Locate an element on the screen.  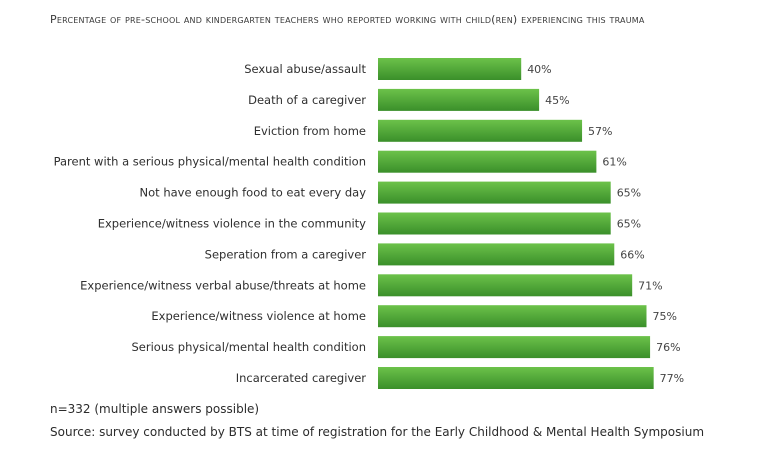
sample-size-note: n=332 (multiple answers possible) is located at coordinates (155, 409).